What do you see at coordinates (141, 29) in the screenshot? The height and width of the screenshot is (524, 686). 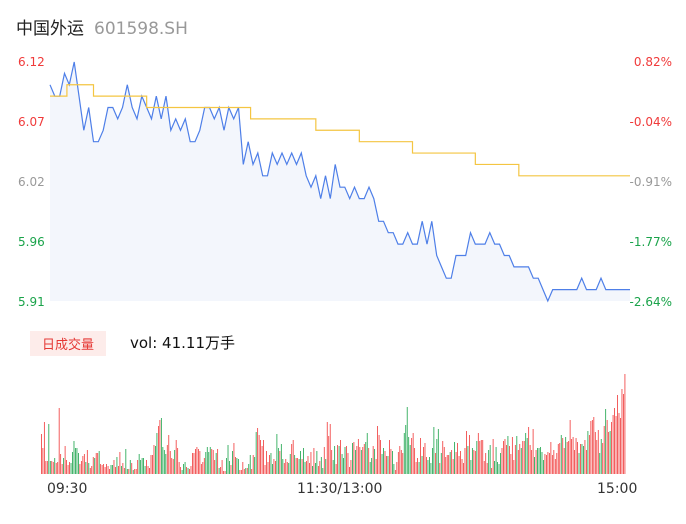 I see `stock-code: 601598.SH` at bounding box center [141, 29].